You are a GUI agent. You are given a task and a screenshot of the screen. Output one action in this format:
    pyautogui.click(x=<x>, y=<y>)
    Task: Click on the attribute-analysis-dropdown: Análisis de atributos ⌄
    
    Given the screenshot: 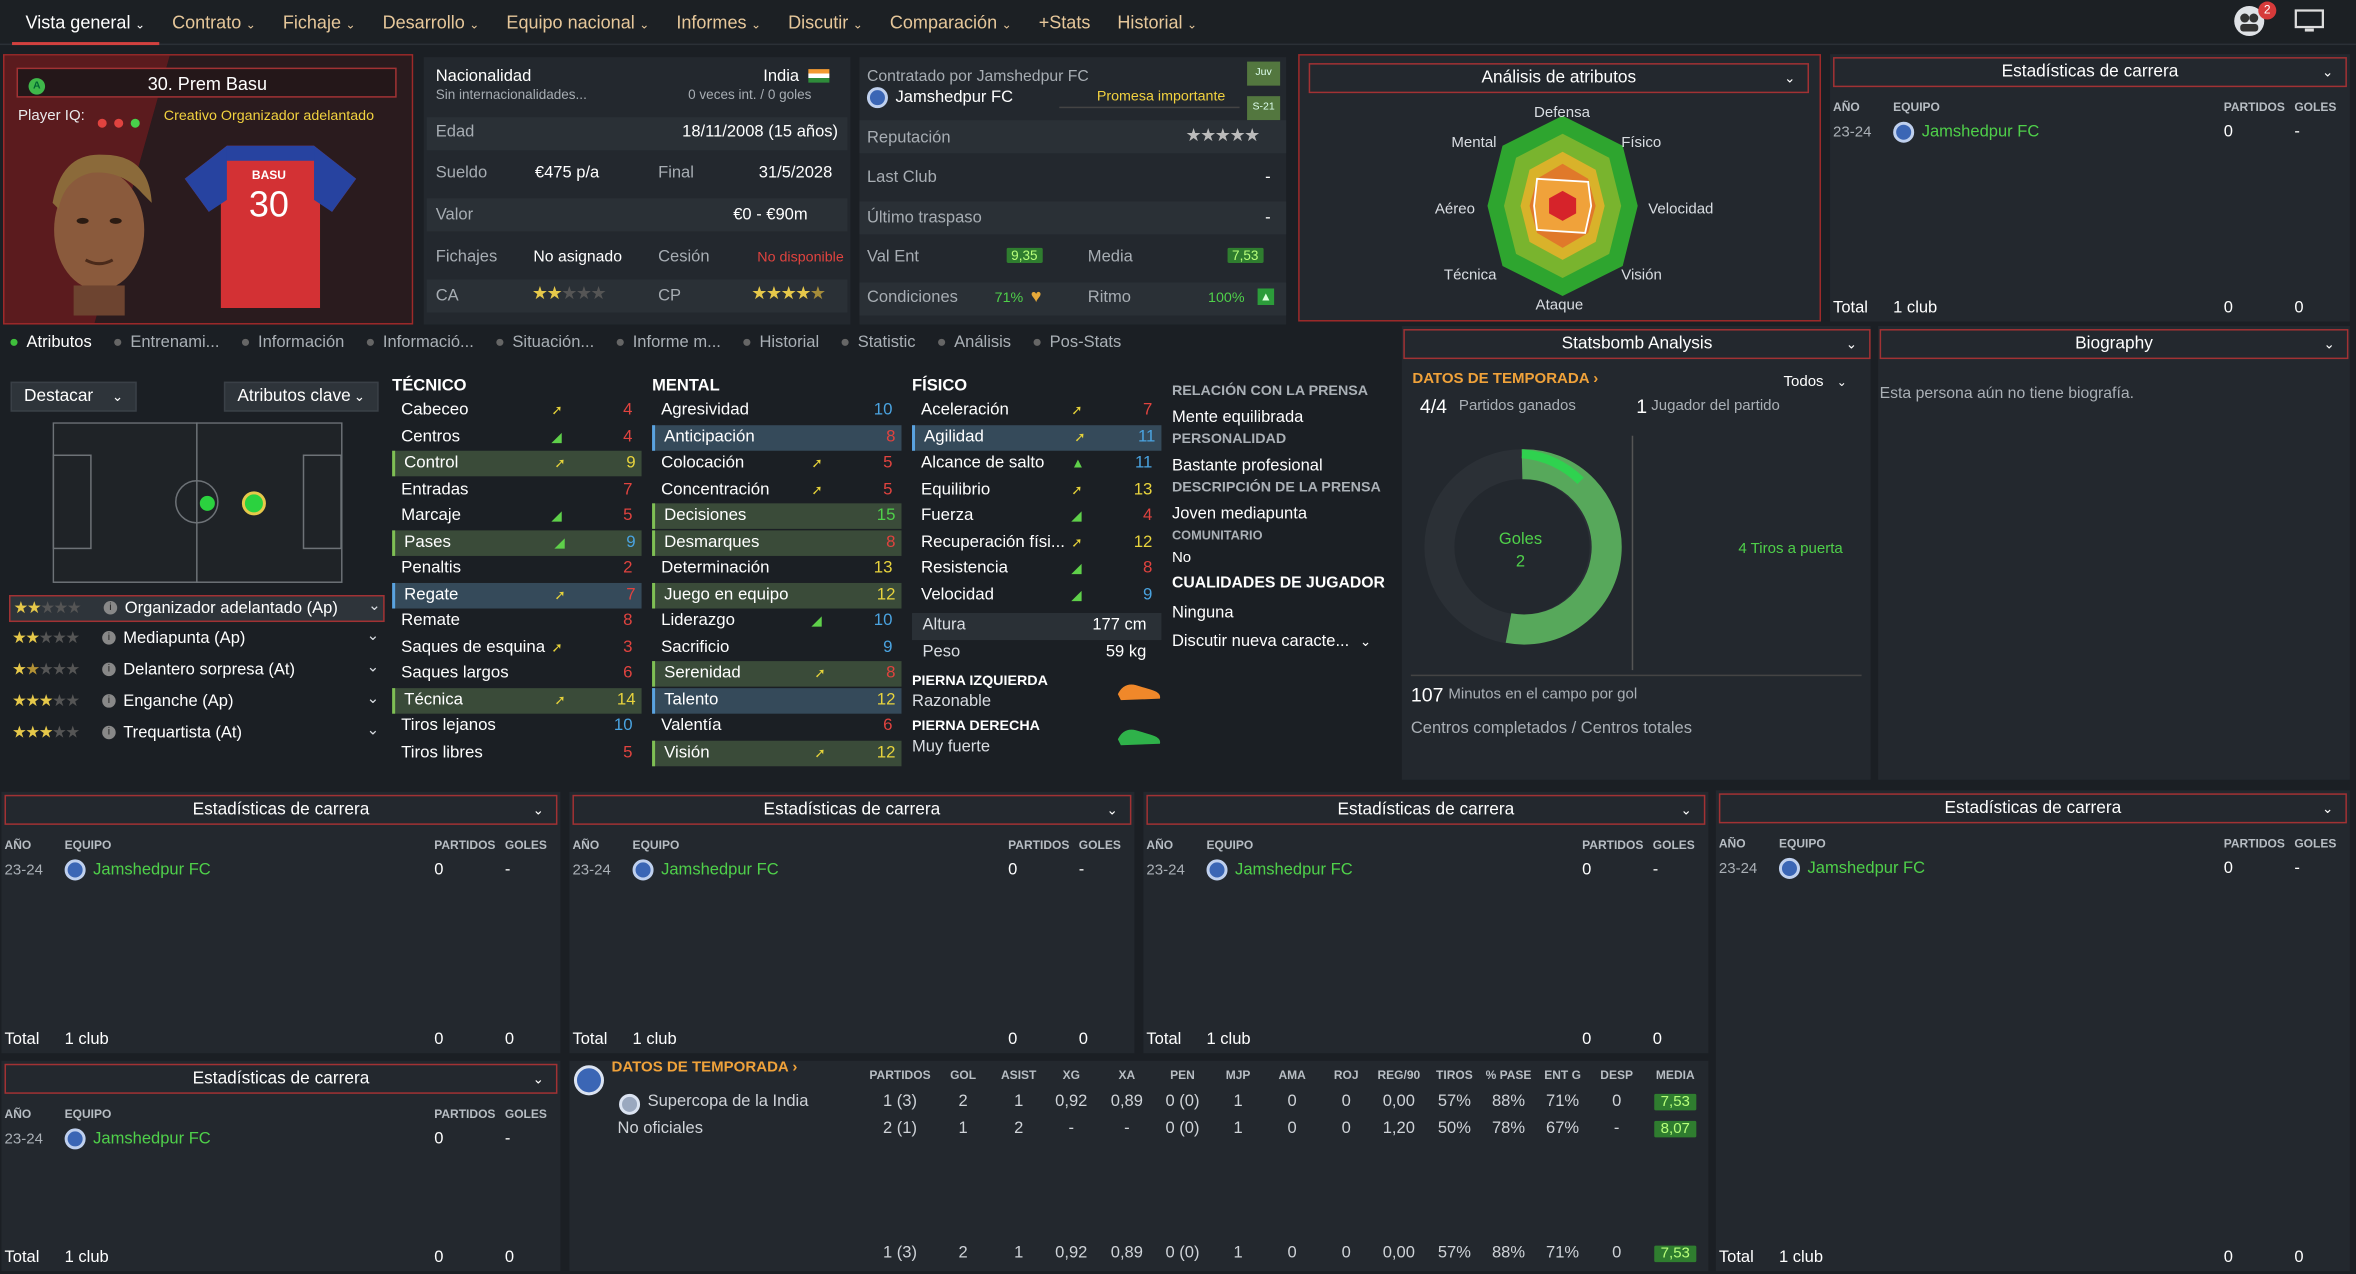 What is the action you would take?
    pyautogui.click(x=1559, y=78)
    